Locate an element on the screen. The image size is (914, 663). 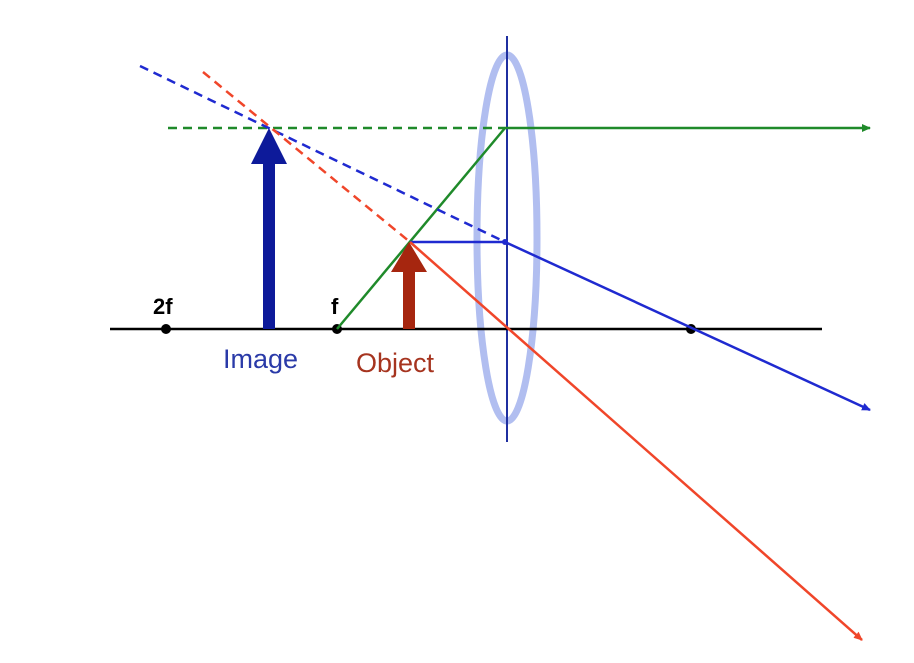
image-arrow-shaft is located at coordinates (269, 244).